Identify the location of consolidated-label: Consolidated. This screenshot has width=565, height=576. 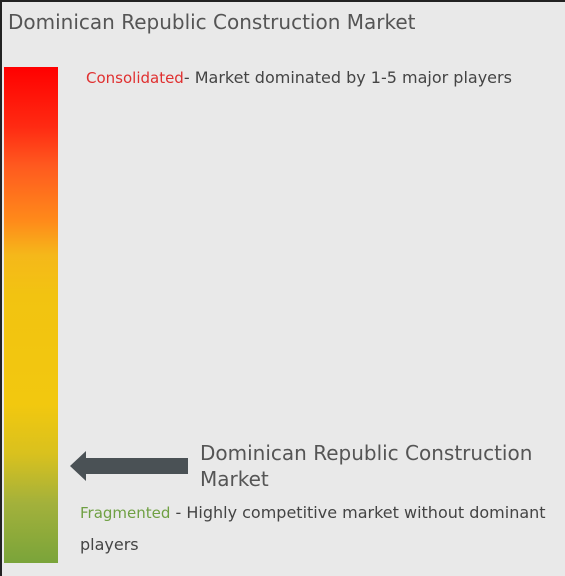
(135, 78).